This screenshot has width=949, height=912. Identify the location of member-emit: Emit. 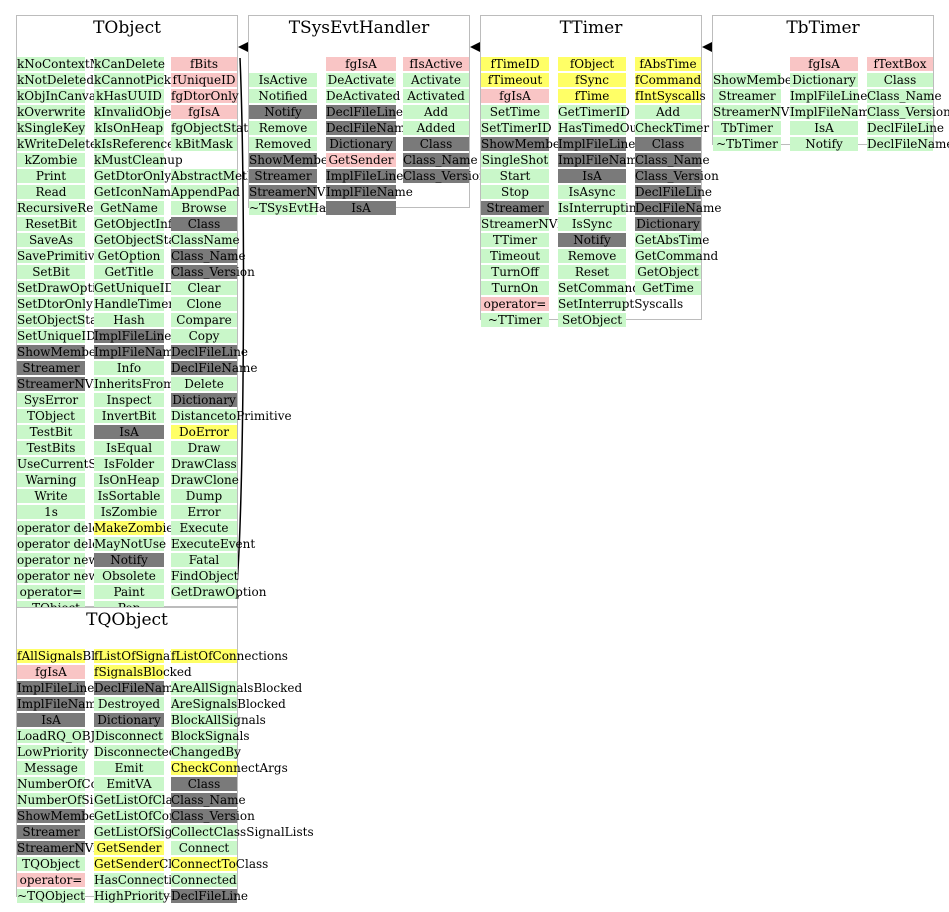
(129, 768).